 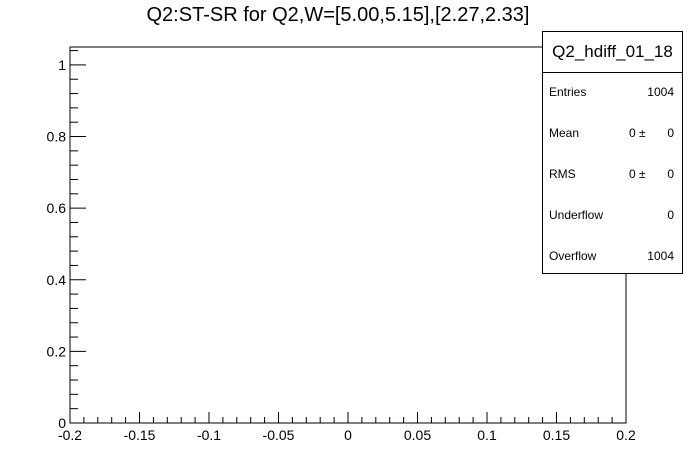 I want to click on mean-value: 0, so click(x=632, y=133).